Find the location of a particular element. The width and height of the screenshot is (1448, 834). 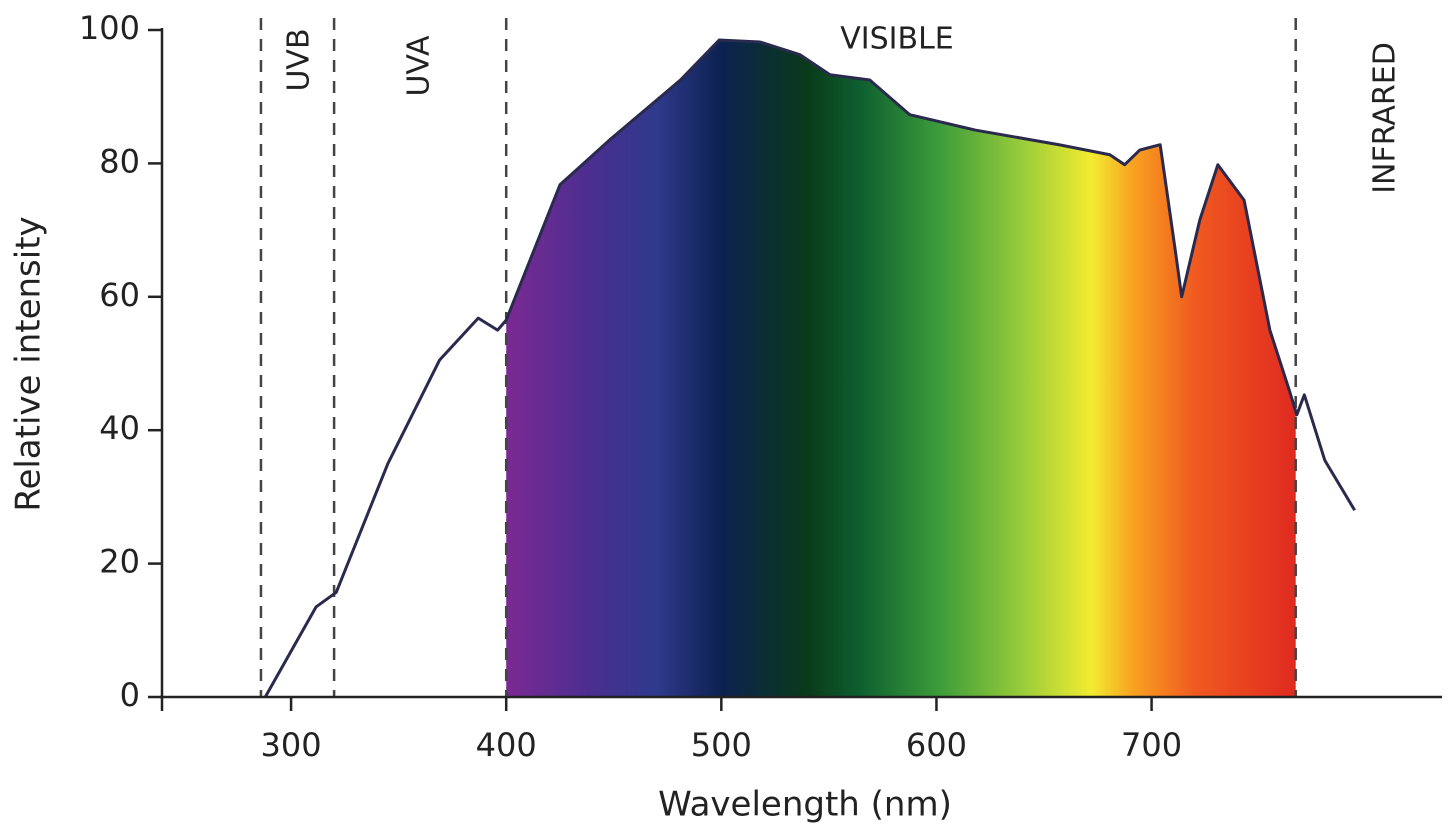

x-tick-label: 700 is located at coordinates (1151, 745).